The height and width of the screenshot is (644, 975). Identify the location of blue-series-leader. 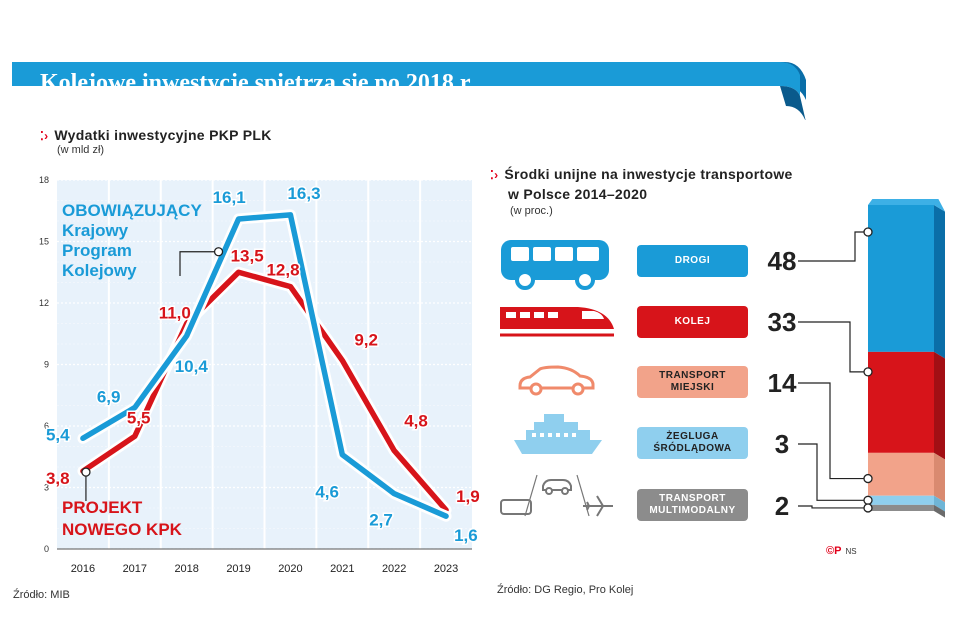
(199, 263).